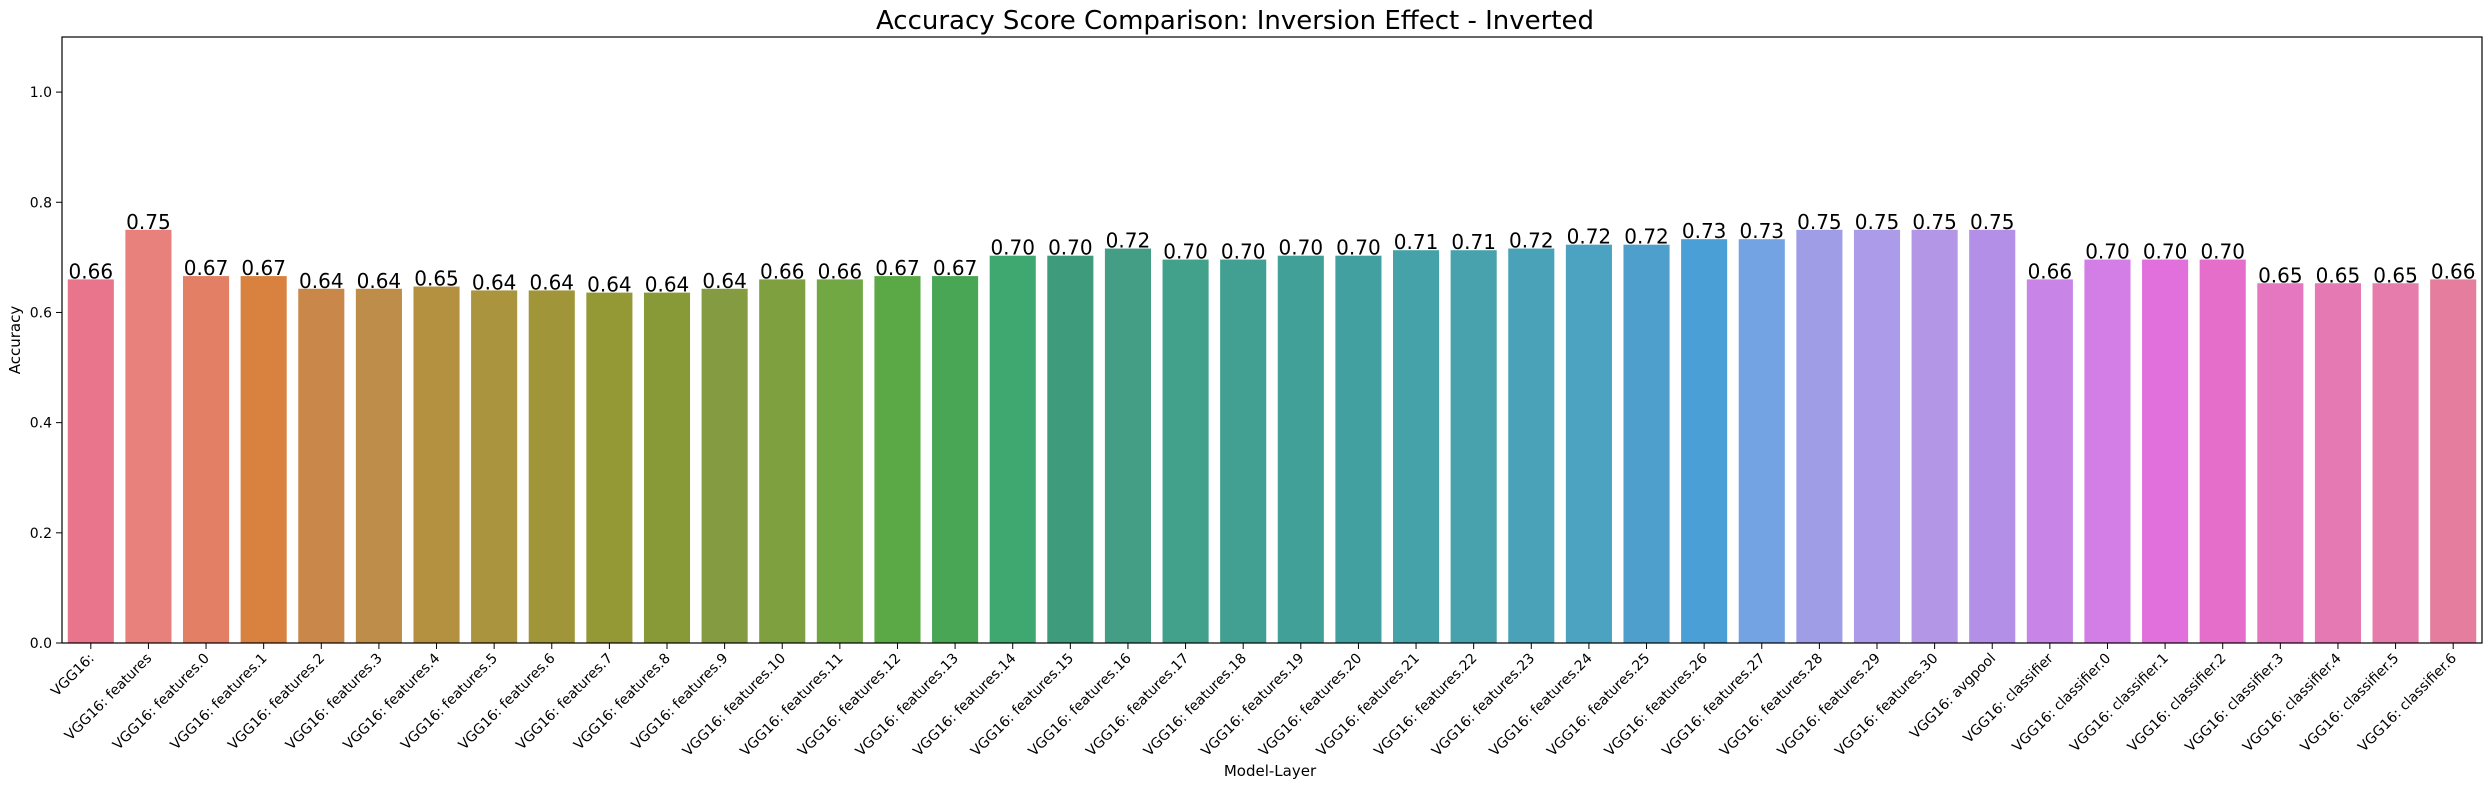 Image resolution: width=2490 pixels, height=790 pixels. I want to click on y-axis: 0.0 0.2 0.4 0.6 0.8 1.0, so click(46, 368).